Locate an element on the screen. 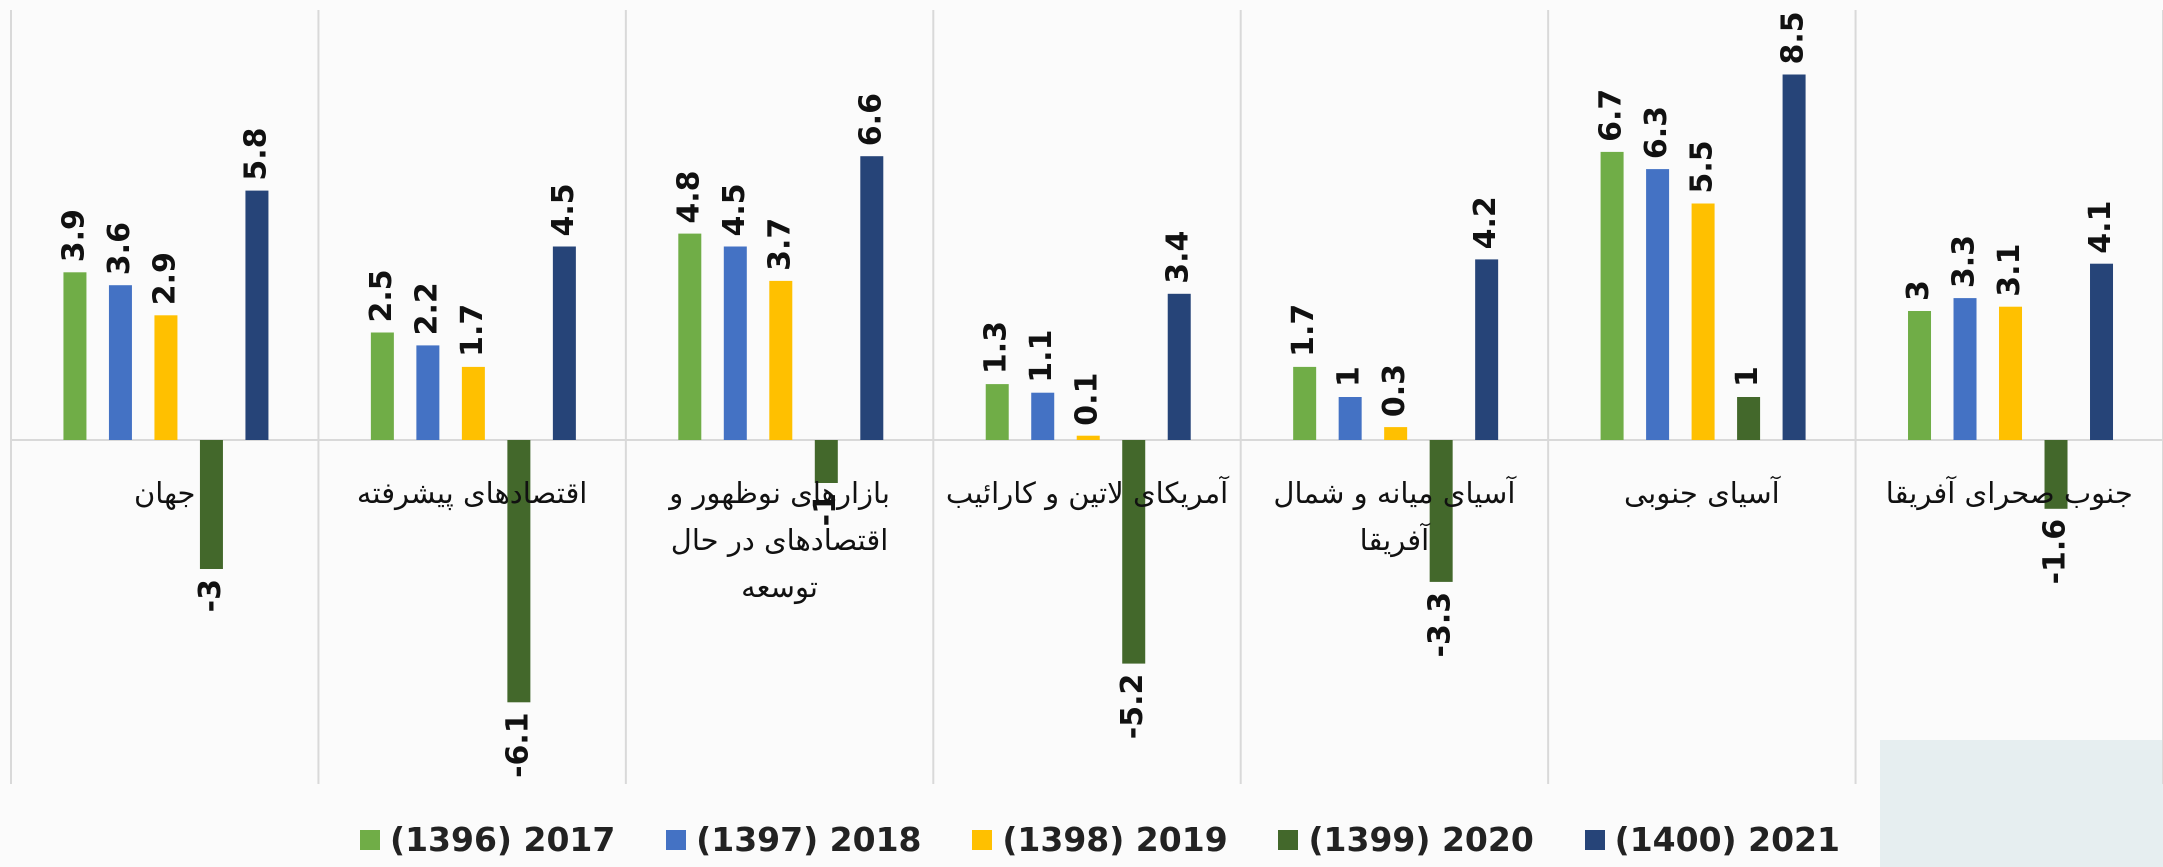  value-label: 1.3 is located at coordinates (996, 347).